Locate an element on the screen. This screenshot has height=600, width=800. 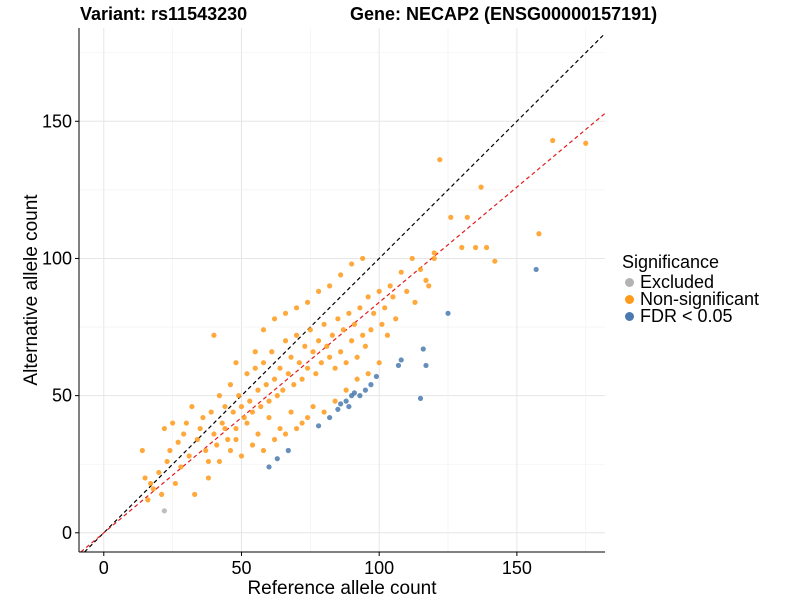
legend-label-fdr: FDR < 0.05 is located at coordinates (686, 316).